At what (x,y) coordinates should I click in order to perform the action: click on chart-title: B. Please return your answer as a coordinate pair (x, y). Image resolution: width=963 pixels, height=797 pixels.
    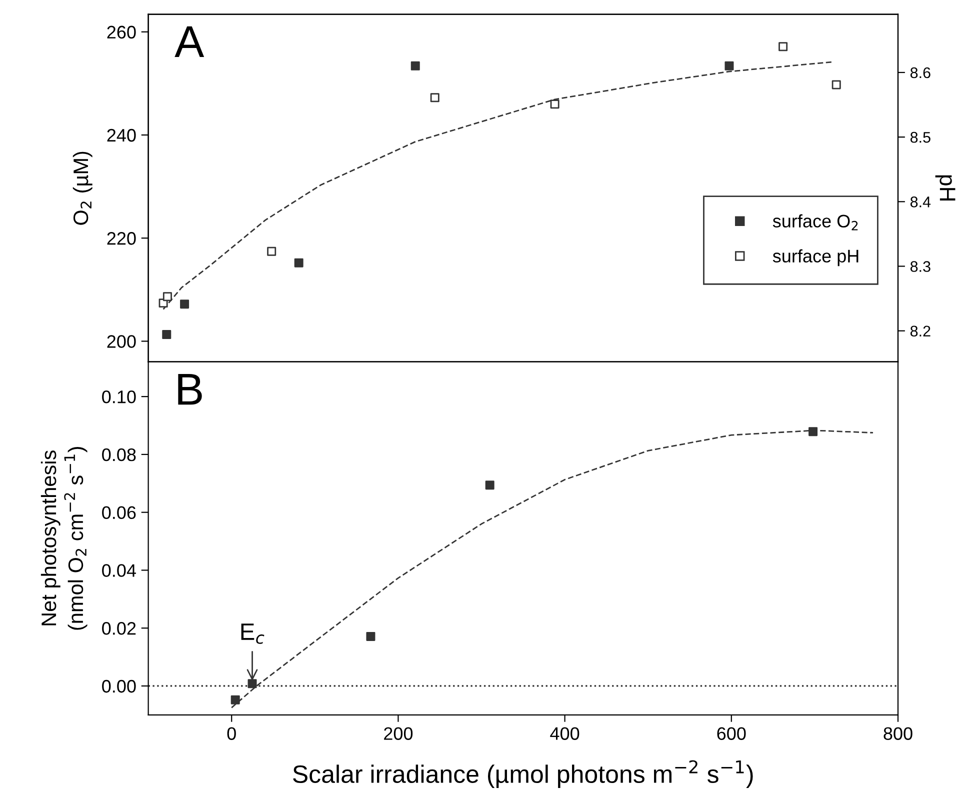
    Looking at the image, I should click on (190, 389).